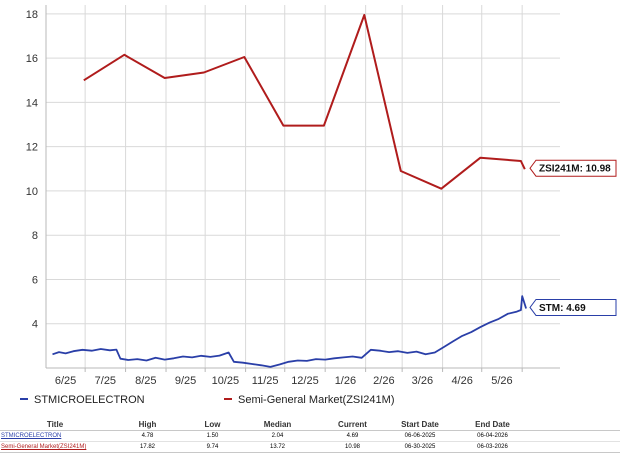 Image resolution: width=620 pixels, height=453 pixels. What do you see at coordinates (573, 237) in the screenshot?
I see `callouts: ZSI241M: 10.98 STM: 4.69` at bounding box center [573, 237].